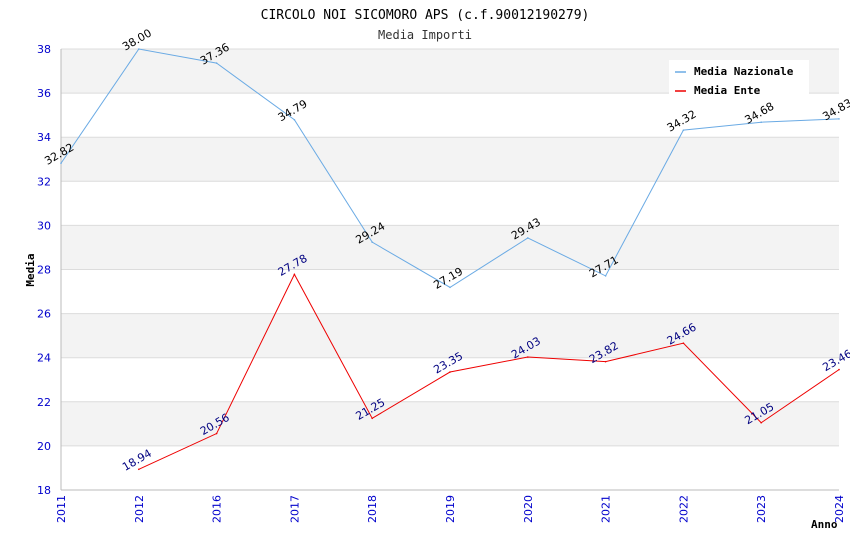  I want to click on y-tick-label: 30, so click(44, 225).